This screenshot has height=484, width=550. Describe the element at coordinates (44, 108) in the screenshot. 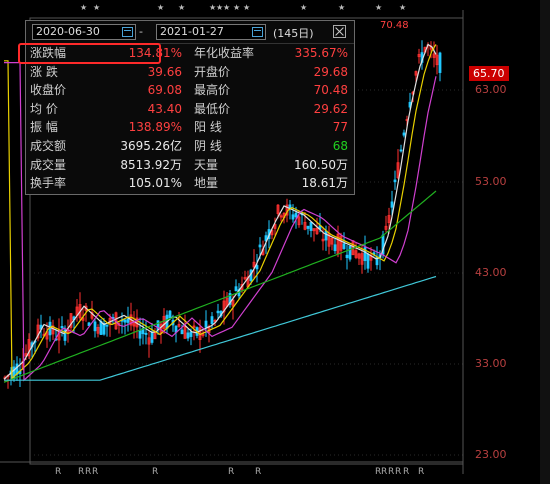

I see `stat-label: 均 价` at that location.